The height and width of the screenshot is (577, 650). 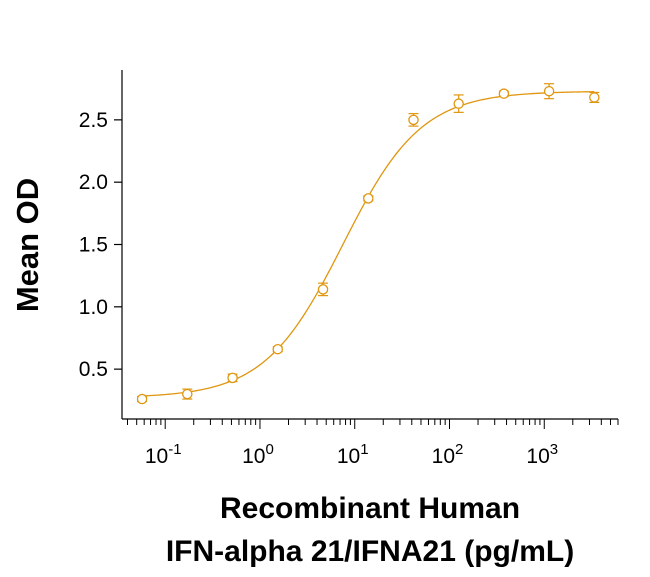 I want to click on x-tick-label: 10⁻¹, so click(x=163, y=454).